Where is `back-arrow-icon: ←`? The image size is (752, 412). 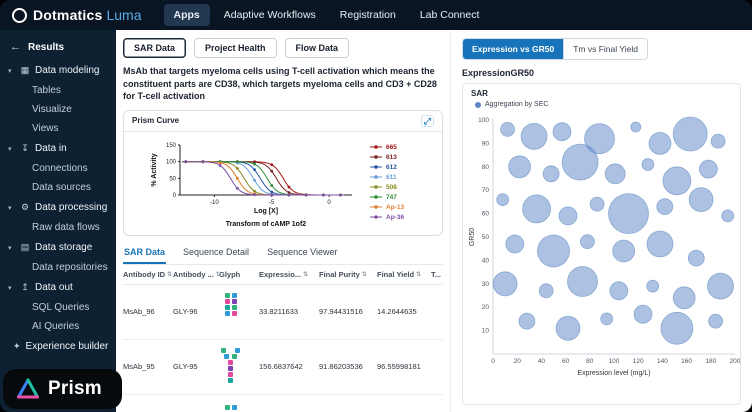 back-arrow-icon: ← is located at coordinates (15, 47).